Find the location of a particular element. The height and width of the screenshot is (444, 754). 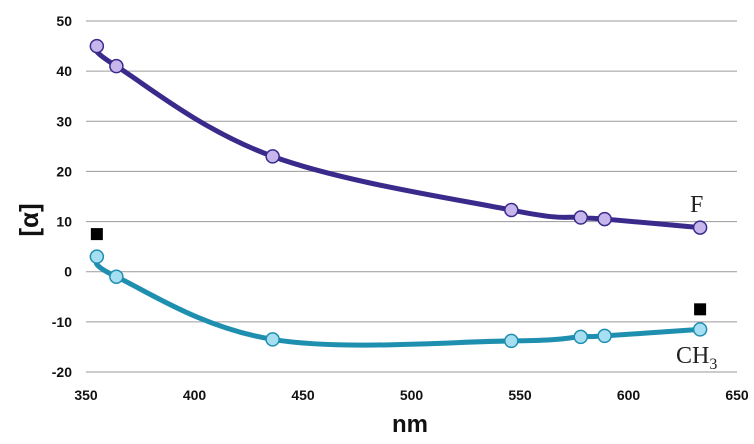

x-axis-ticks: 350 400 450 500 550 600 650 is located at coordinates (411, 395).